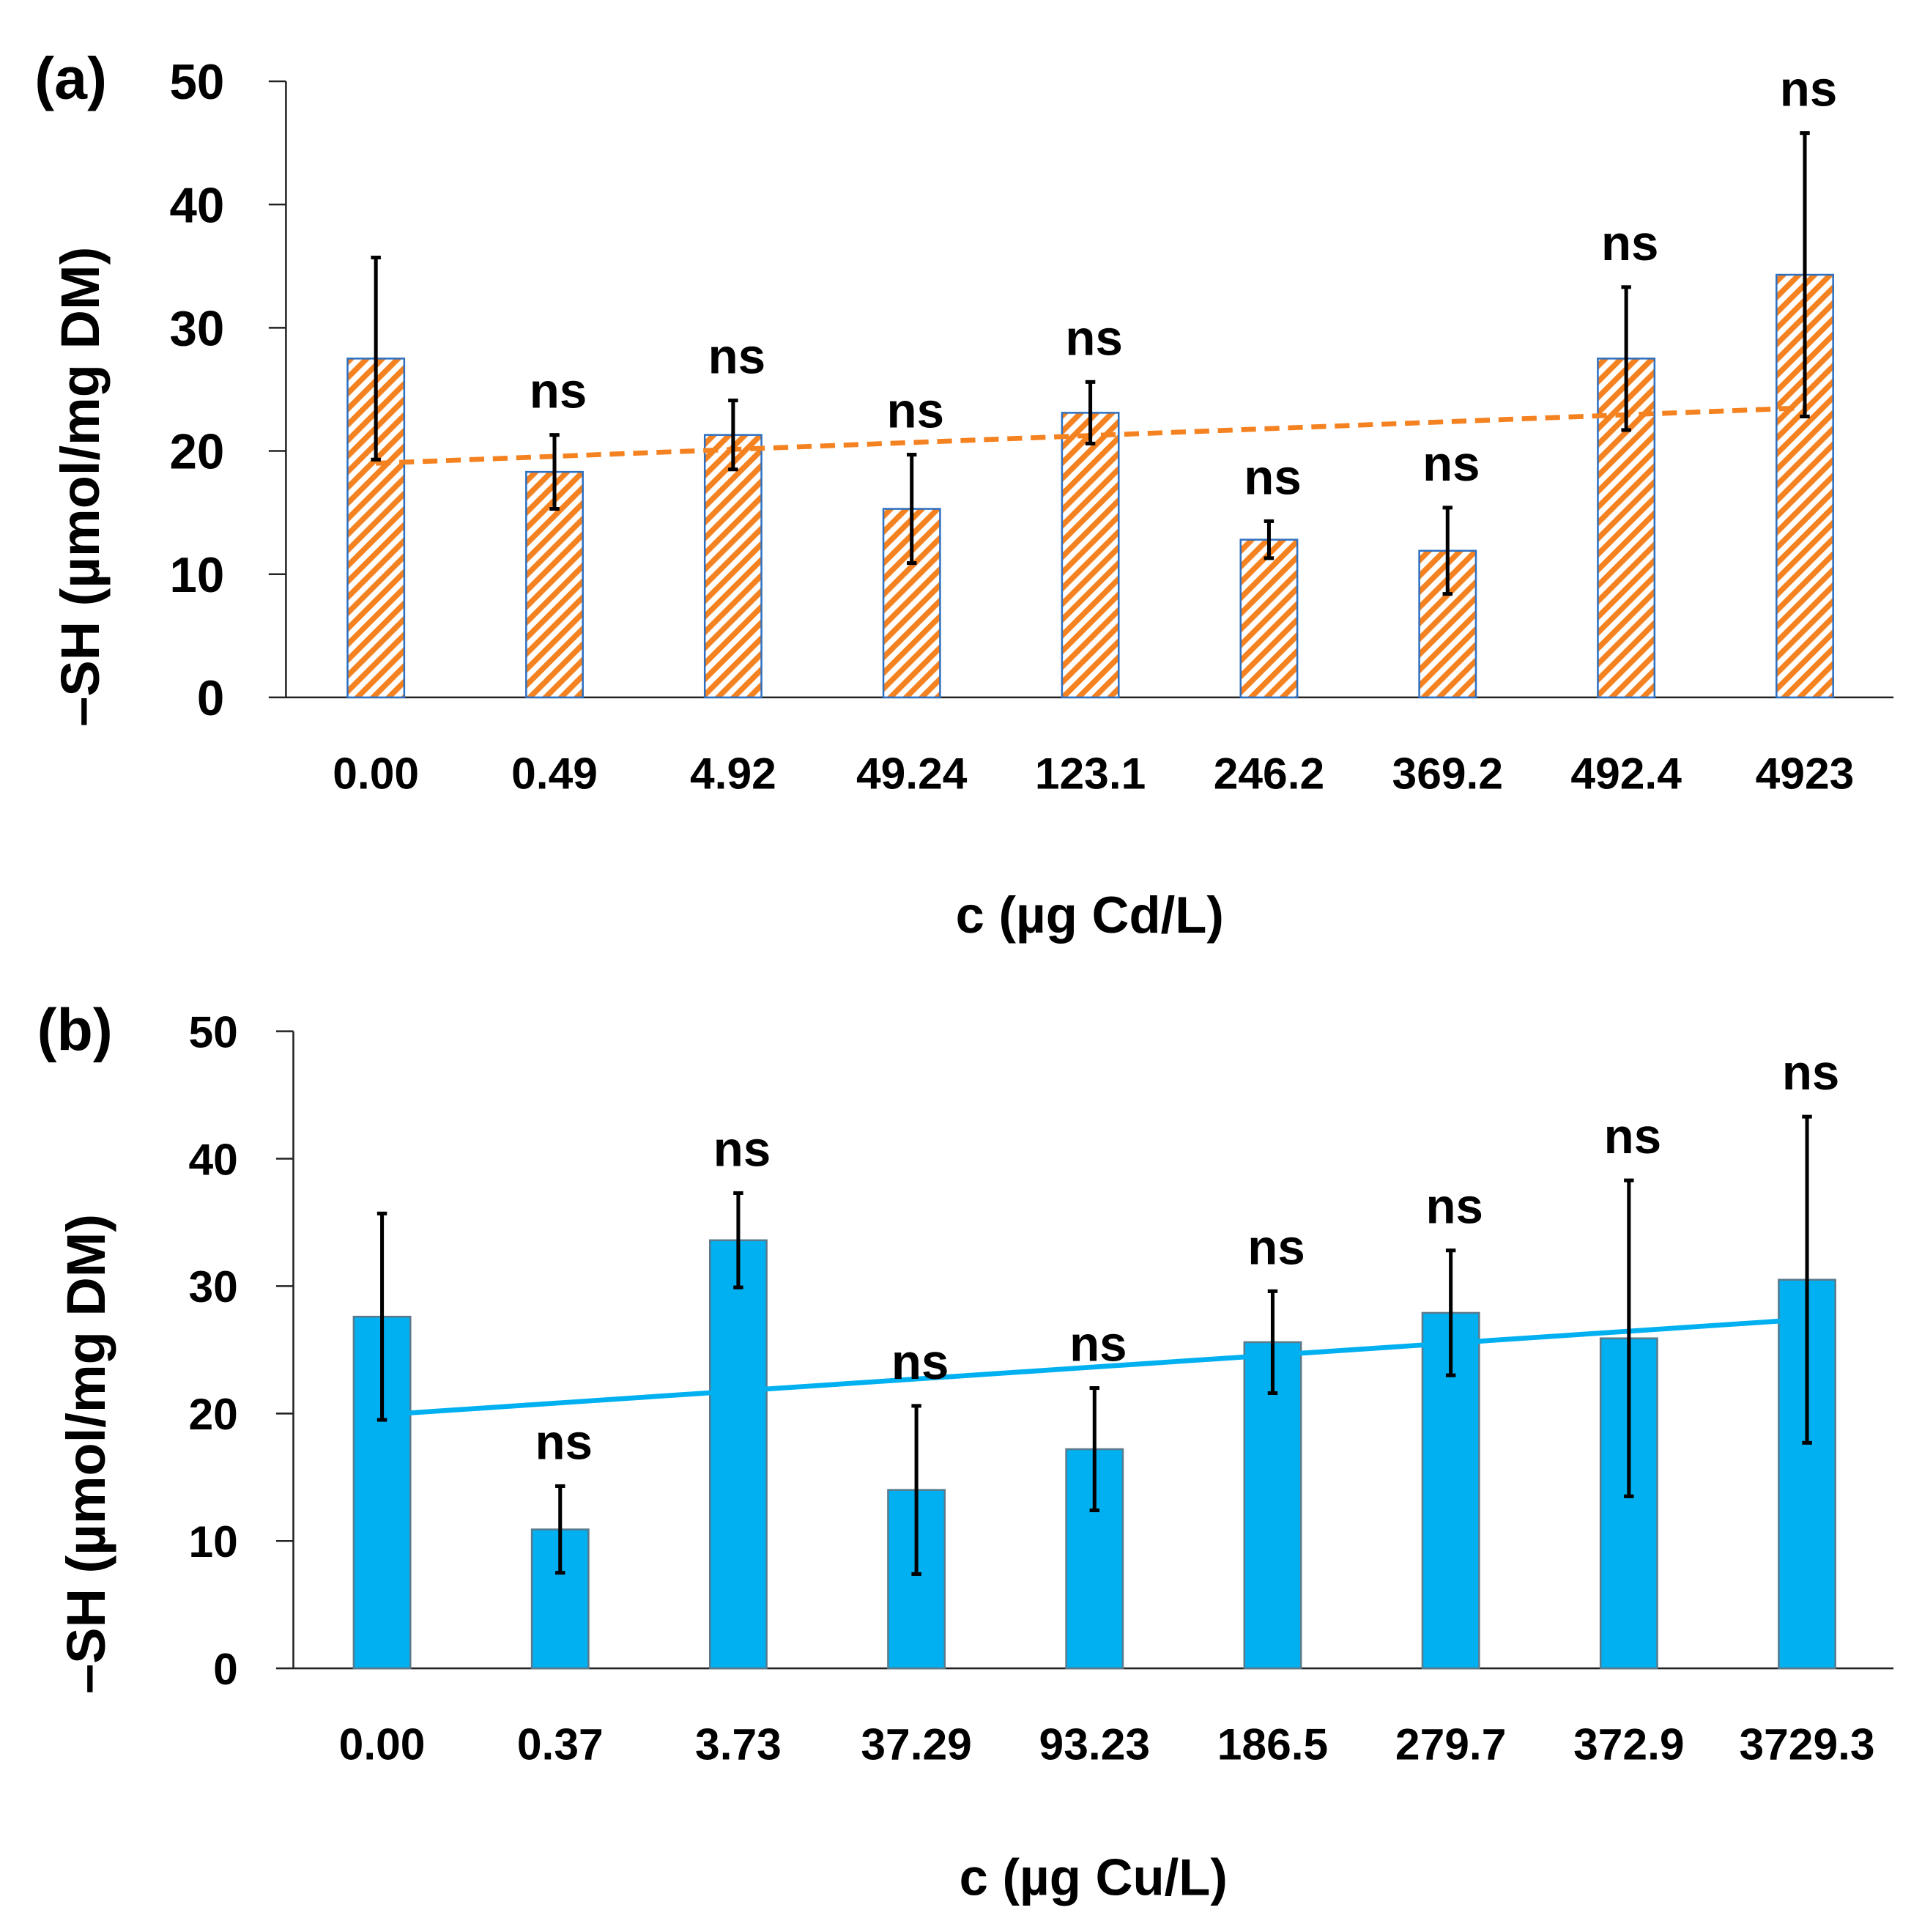  I want to click on x-tick-label: 49.24, so click(912, 773).